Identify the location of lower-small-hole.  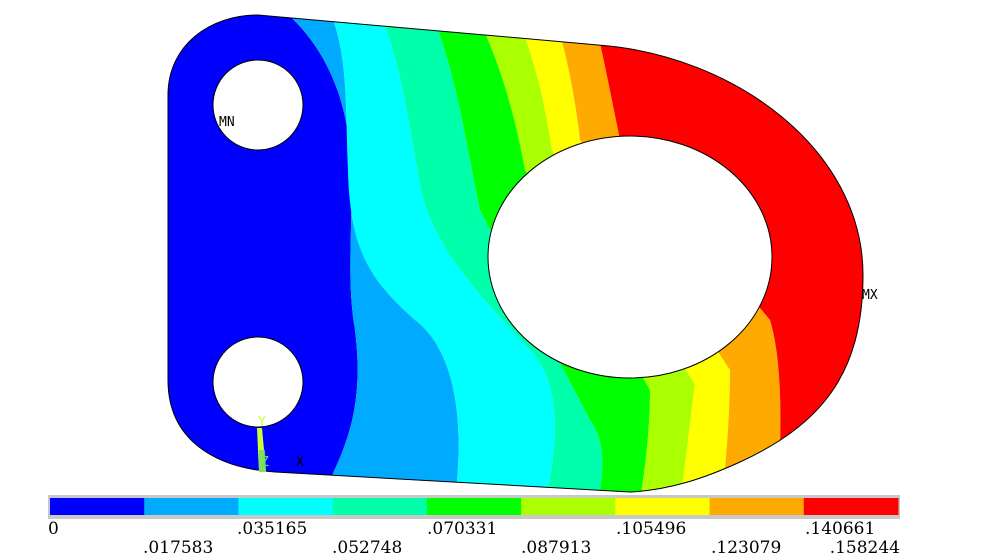
(258, 382).